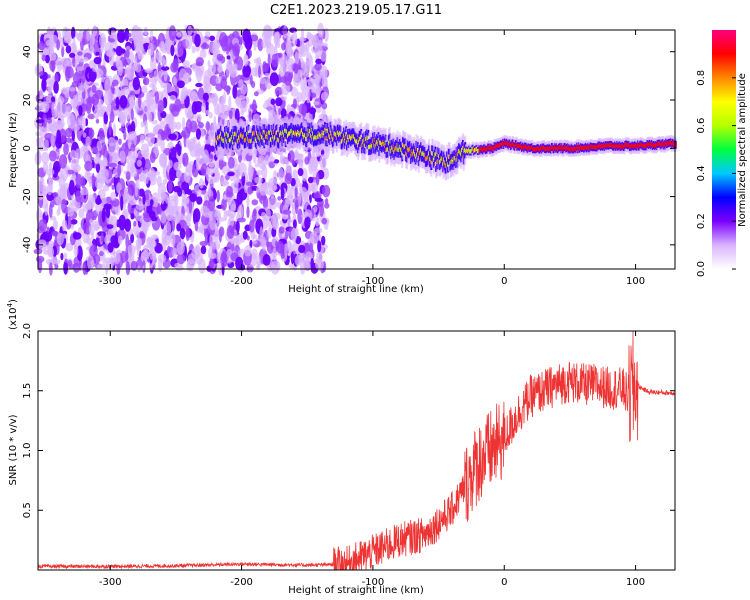 This screenshot has width=750, height=600. Describe the element at coordinates (110, 281) in the screenshot. I see `spectrogram-x-tick-label: -300` at that location.